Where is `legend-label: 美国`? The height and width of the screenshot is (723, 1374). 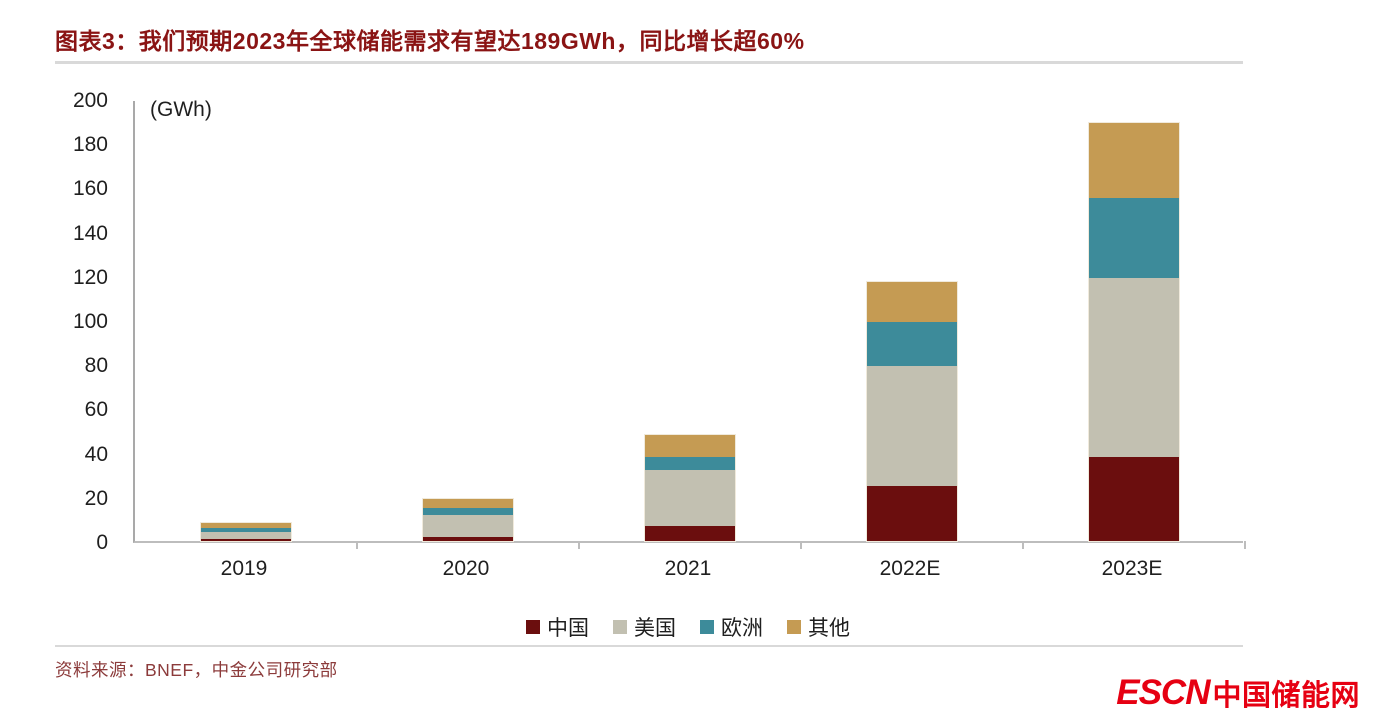 legend-label: 美国 is located at coordinates (655, 628).